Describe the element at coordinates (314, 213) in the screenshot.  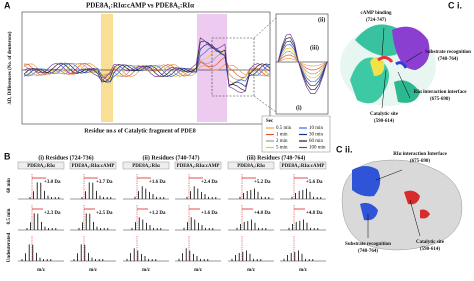
I see `shift-label: +4.8 Da` at that location.